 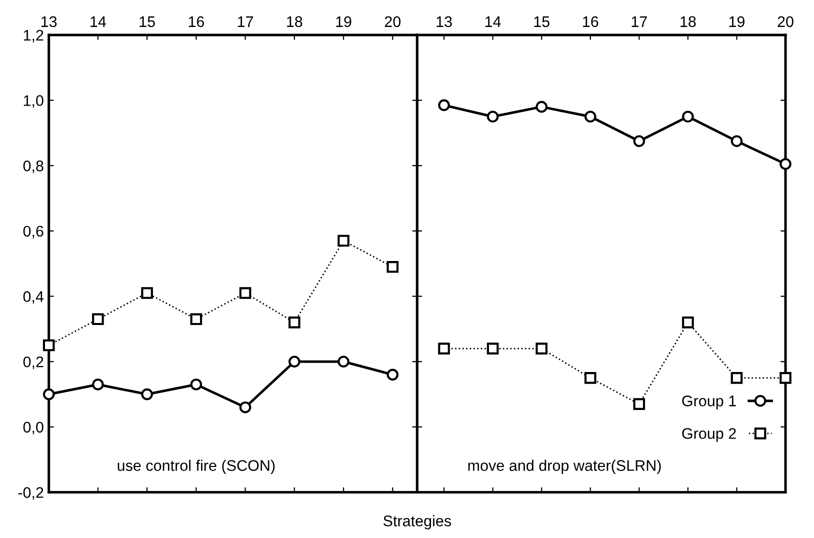 What do you see at coordinates (34, 101) in the screenshot?
I see `y-tick-label: 1,0` at bounding box center [34, 101].